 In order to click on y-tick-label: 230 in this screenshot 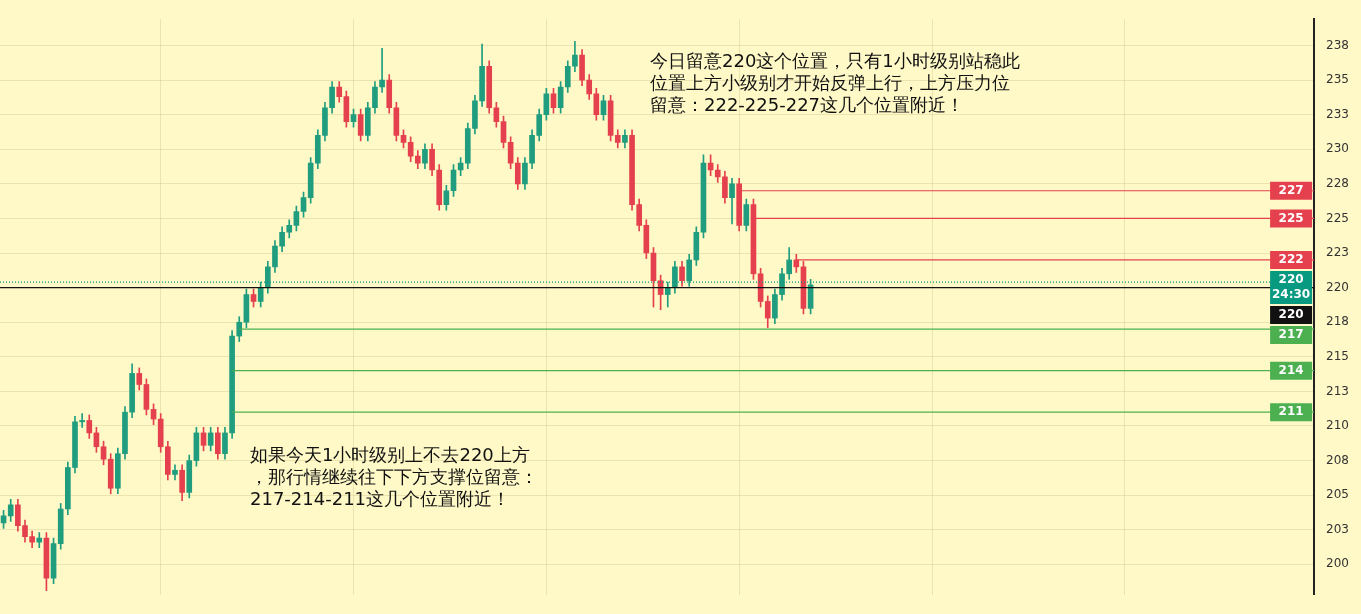, I will do `click(1337, 148)`.